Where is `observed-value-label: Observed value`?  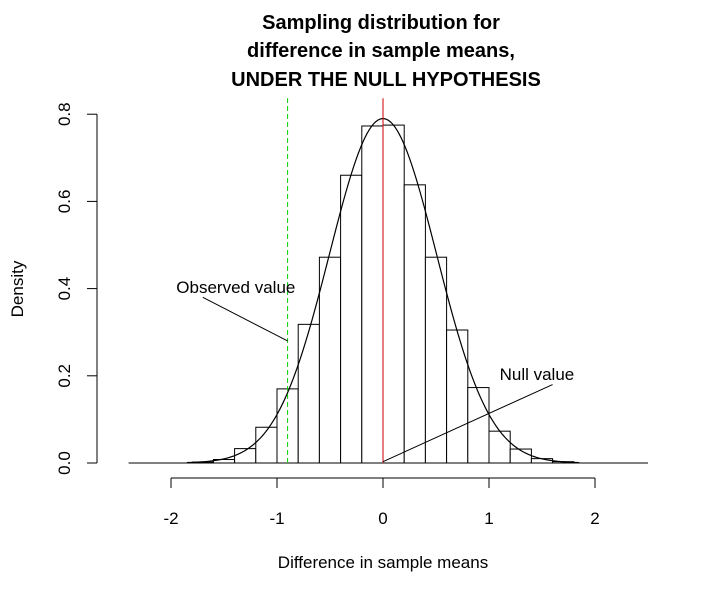
observed-value-label: Observed value is located at coordinates (235, 287).